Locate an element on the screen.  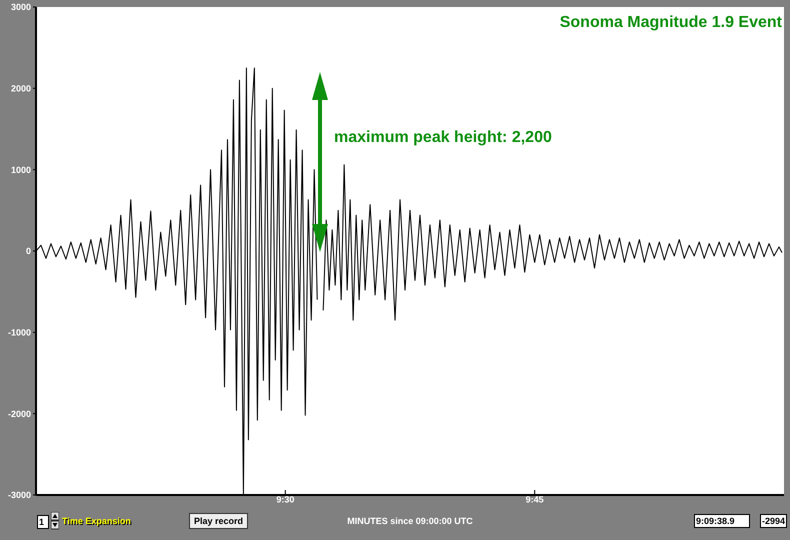
y-tick-label: -1000 is located at coordinates (19, 333).